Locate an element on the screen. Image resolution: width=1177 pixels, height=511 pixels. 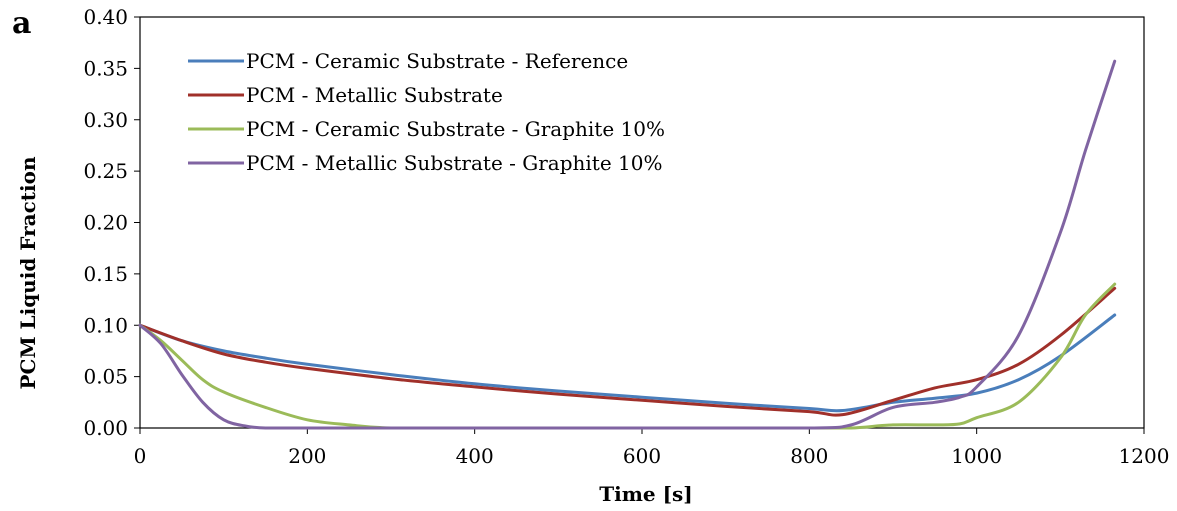
y-tick-label: 0.15 is located at coordinates (105, 274).